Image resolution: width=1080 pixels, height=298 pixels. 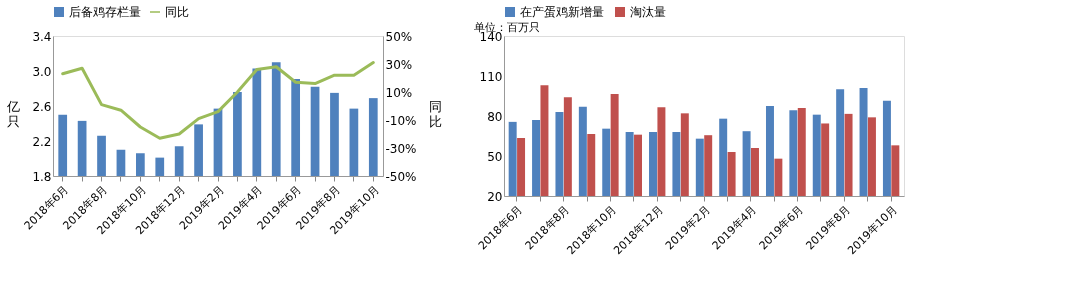 I want to click on legend-label: 后备鸡存栏量, so click(x=105, y=12).